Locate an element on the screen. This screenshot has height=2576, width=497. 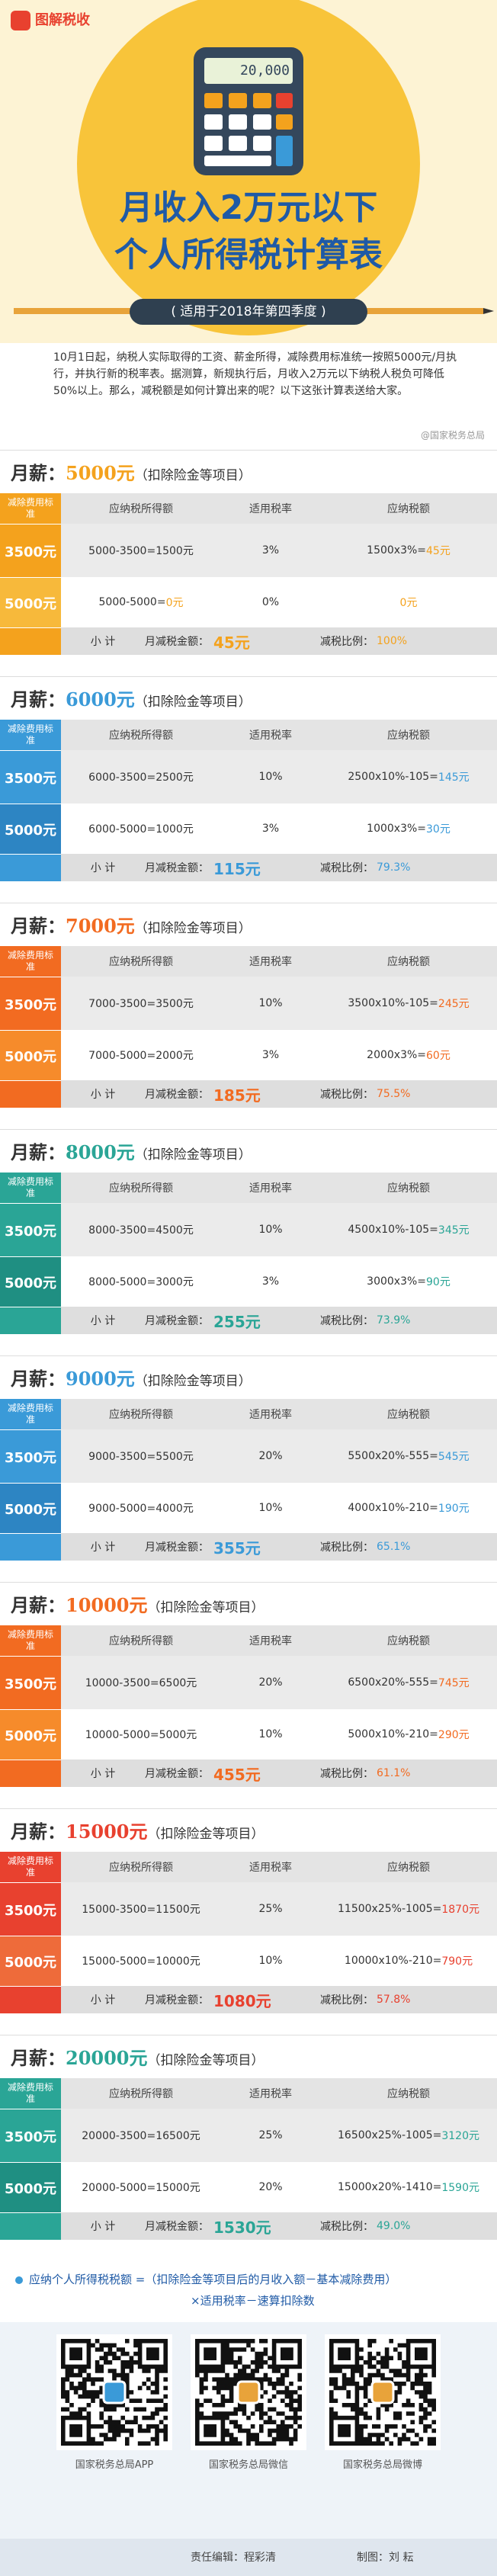
qr-logo is located at coordinates (248, 2392).